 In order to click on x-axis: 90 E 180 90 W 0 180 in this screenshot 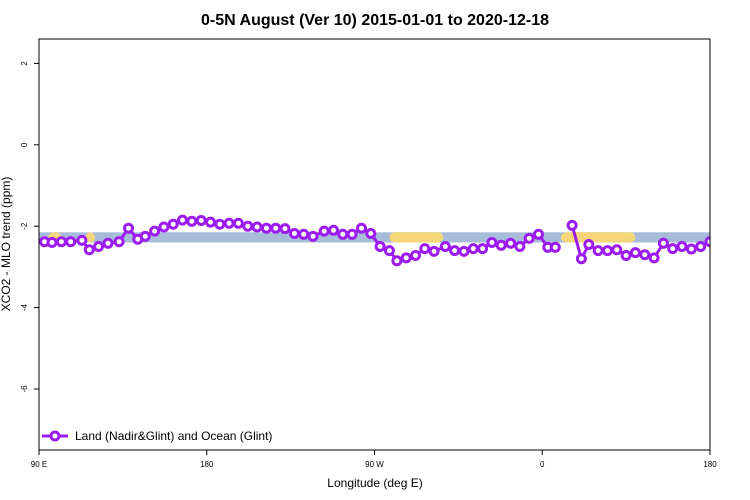, I will do `click(374, 459)`.